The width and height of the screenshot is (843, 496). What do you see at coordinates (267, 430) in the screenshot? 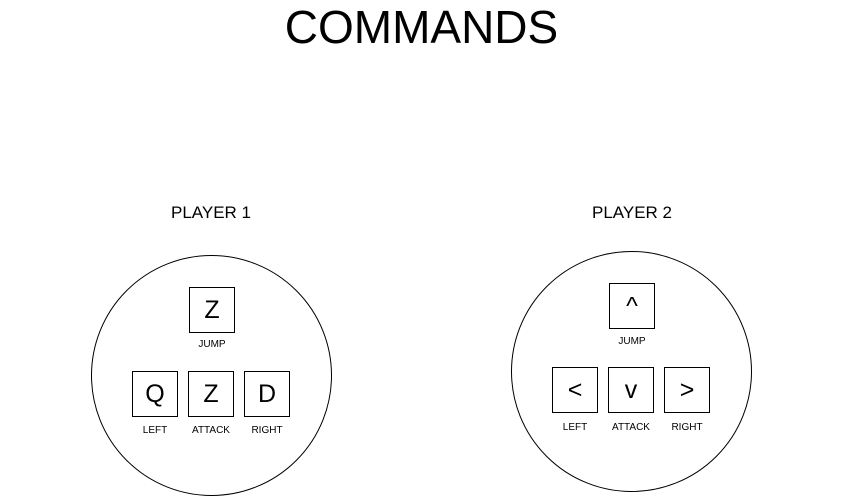
I see `player-1-right-label: RIGHT` at bounding box center [267, 430].